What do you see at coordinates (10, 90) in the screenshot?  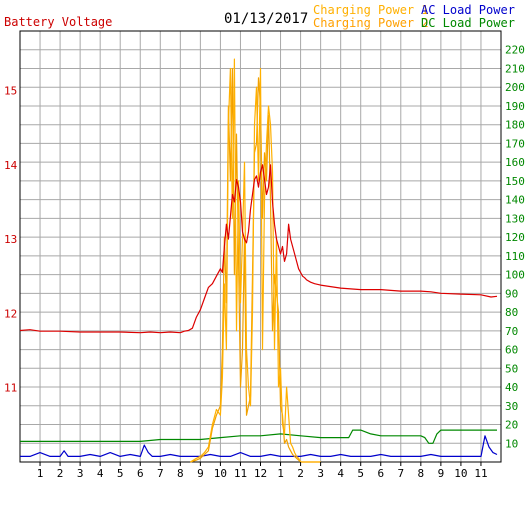 I see `left-tick-label: 15` at bounding box center [10, 90].